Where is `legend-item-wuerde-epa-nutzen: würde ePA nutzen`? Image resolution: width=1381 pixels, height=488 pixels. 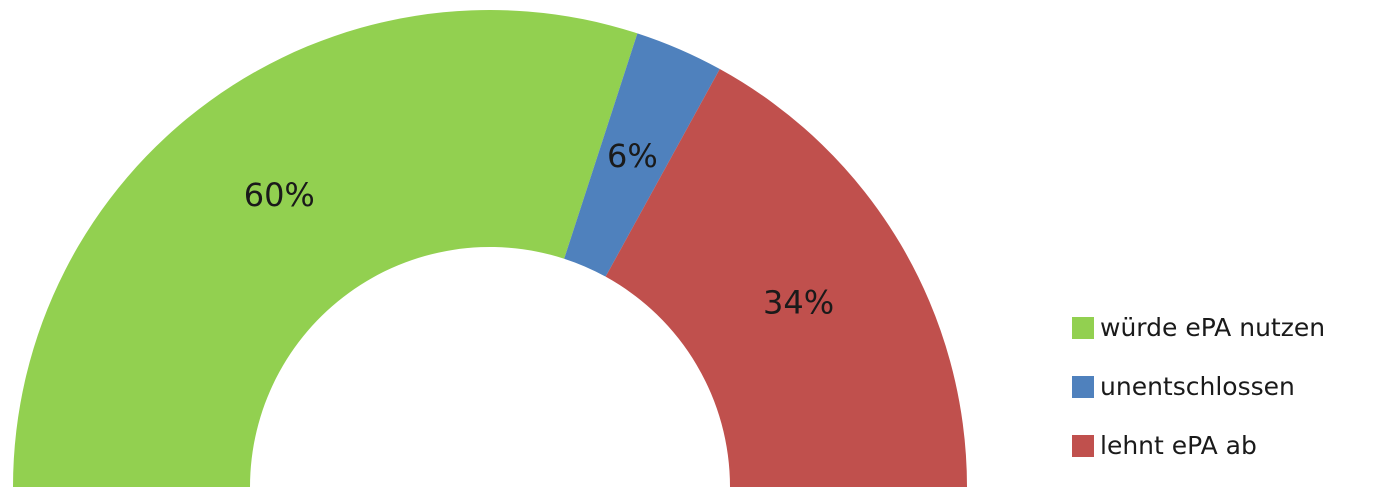
legend-item-wuerde-epa-nutzen: würde ePA nutzen is located at coordinates (1198, 327).